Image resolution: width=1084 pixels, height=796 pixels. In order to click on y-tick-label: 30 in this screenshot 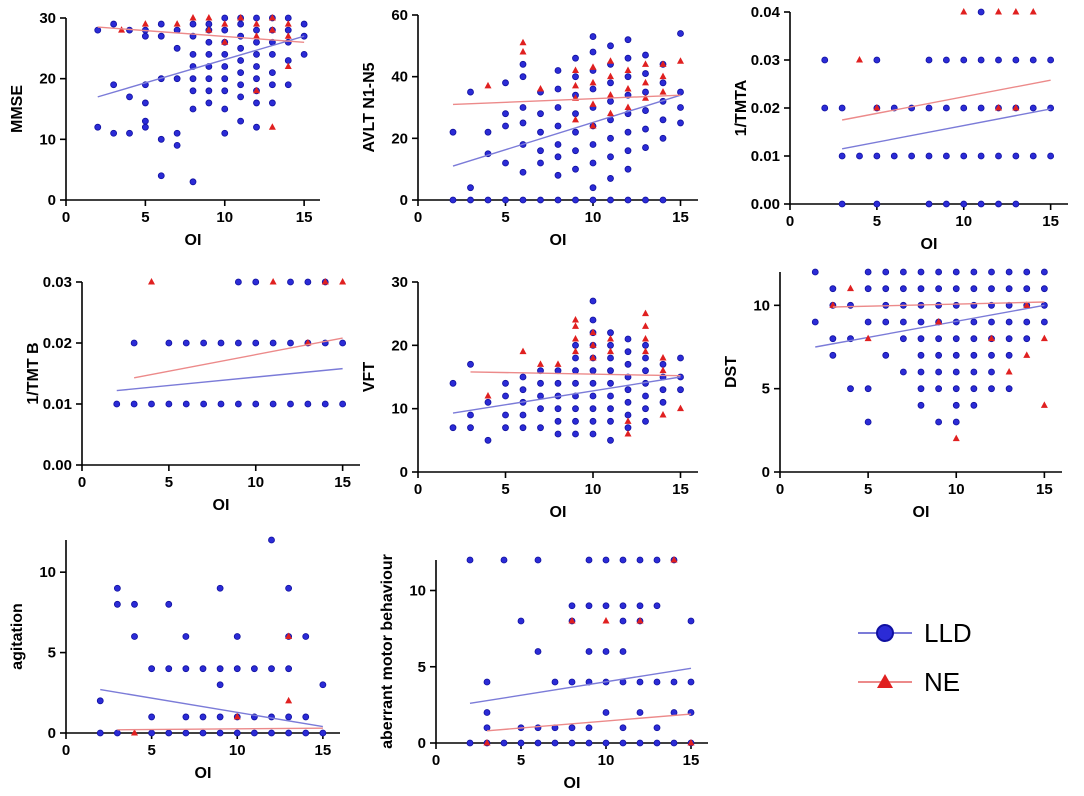, I will do `click(47, 18)`.